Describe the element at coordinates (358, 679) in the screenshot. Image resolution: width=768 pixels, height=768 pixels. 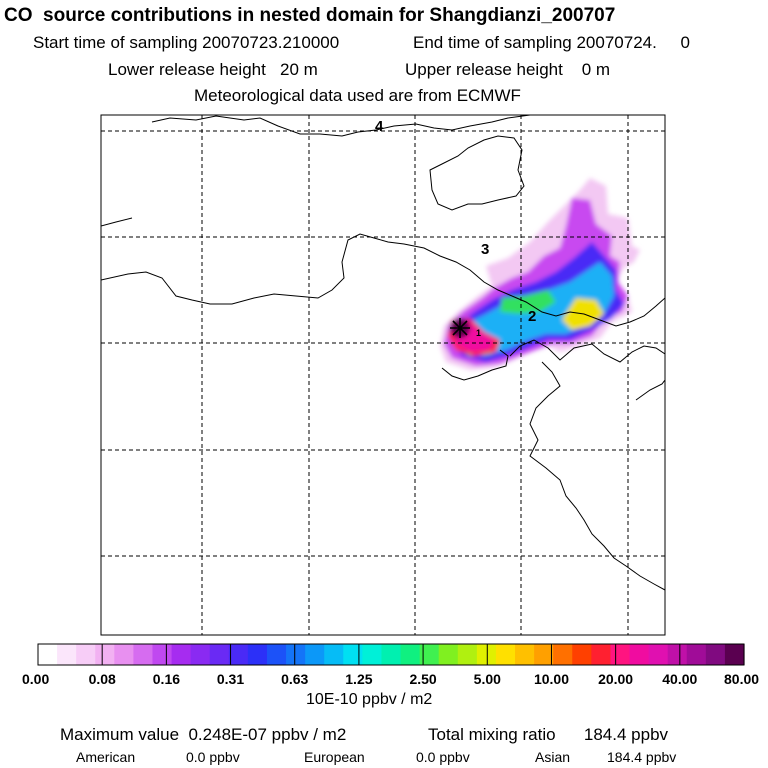
I see `colorbar-tick-label: 1.25` at that location.